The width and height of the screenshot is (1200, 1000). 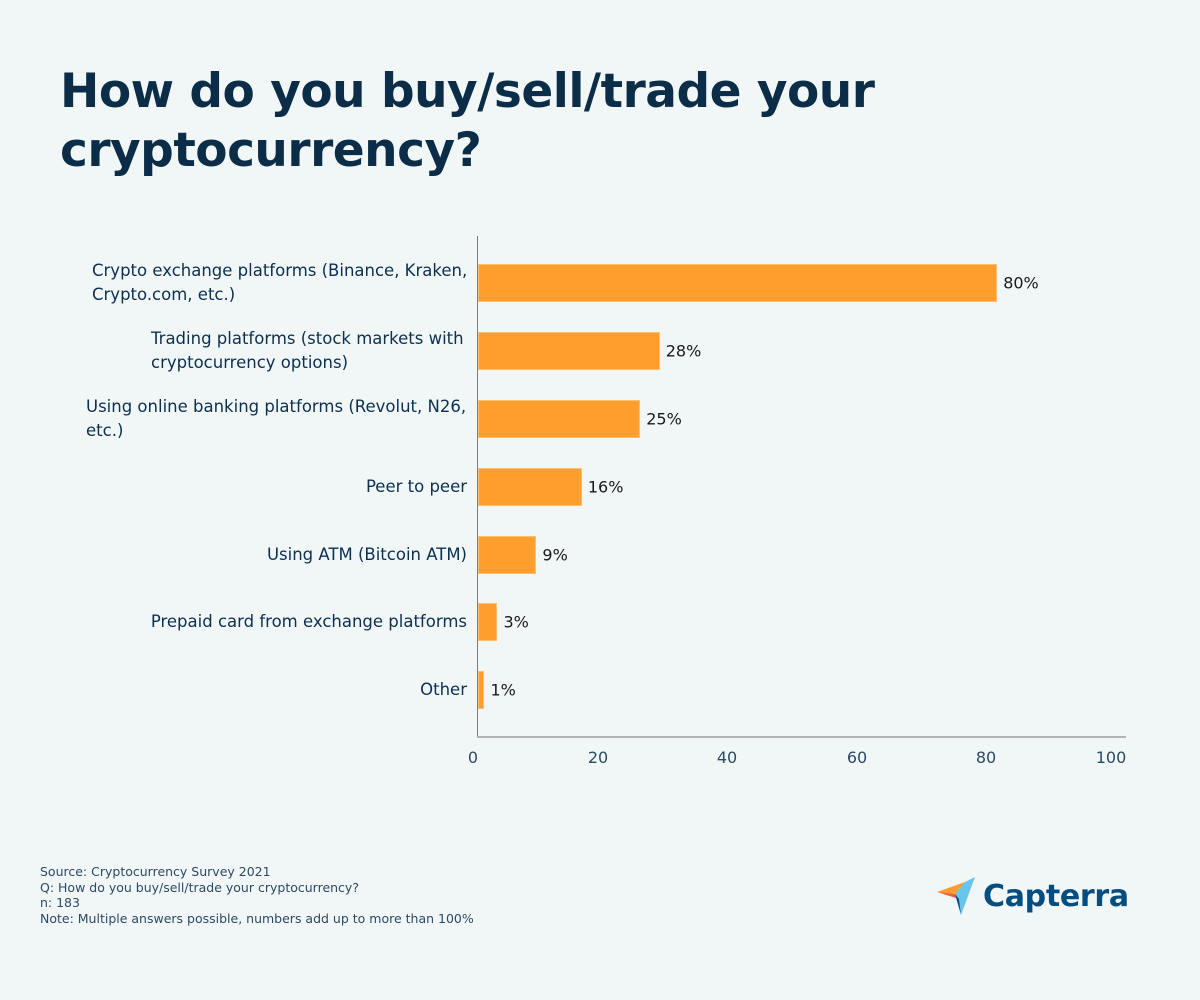 What do you see at coordinates (1021, 283) in the screenshot?
I see `value-label: 80%` at bounding box center [1021, 283].